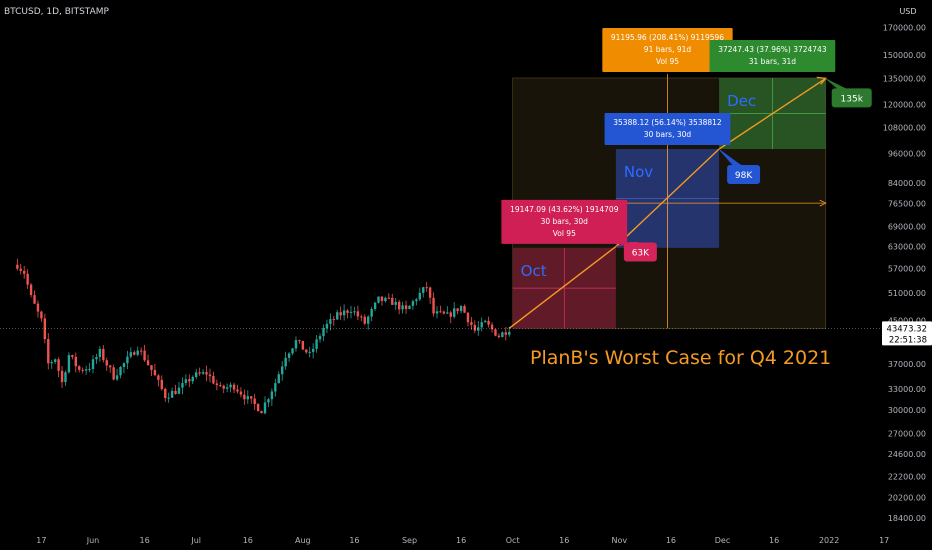 This screenshot has height=550, width=932. I want to click on x-tick-label: Jun, so click(93, 540).